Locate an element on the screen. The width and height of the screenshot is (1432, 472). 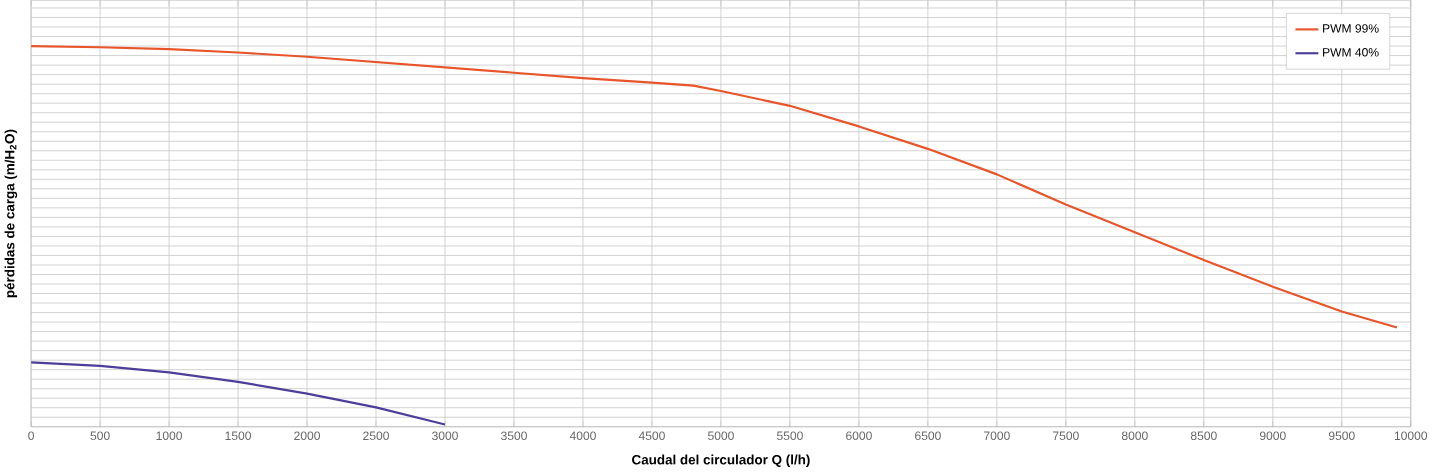
x-tick-label: 2500 is located at coordinates (376, 436).